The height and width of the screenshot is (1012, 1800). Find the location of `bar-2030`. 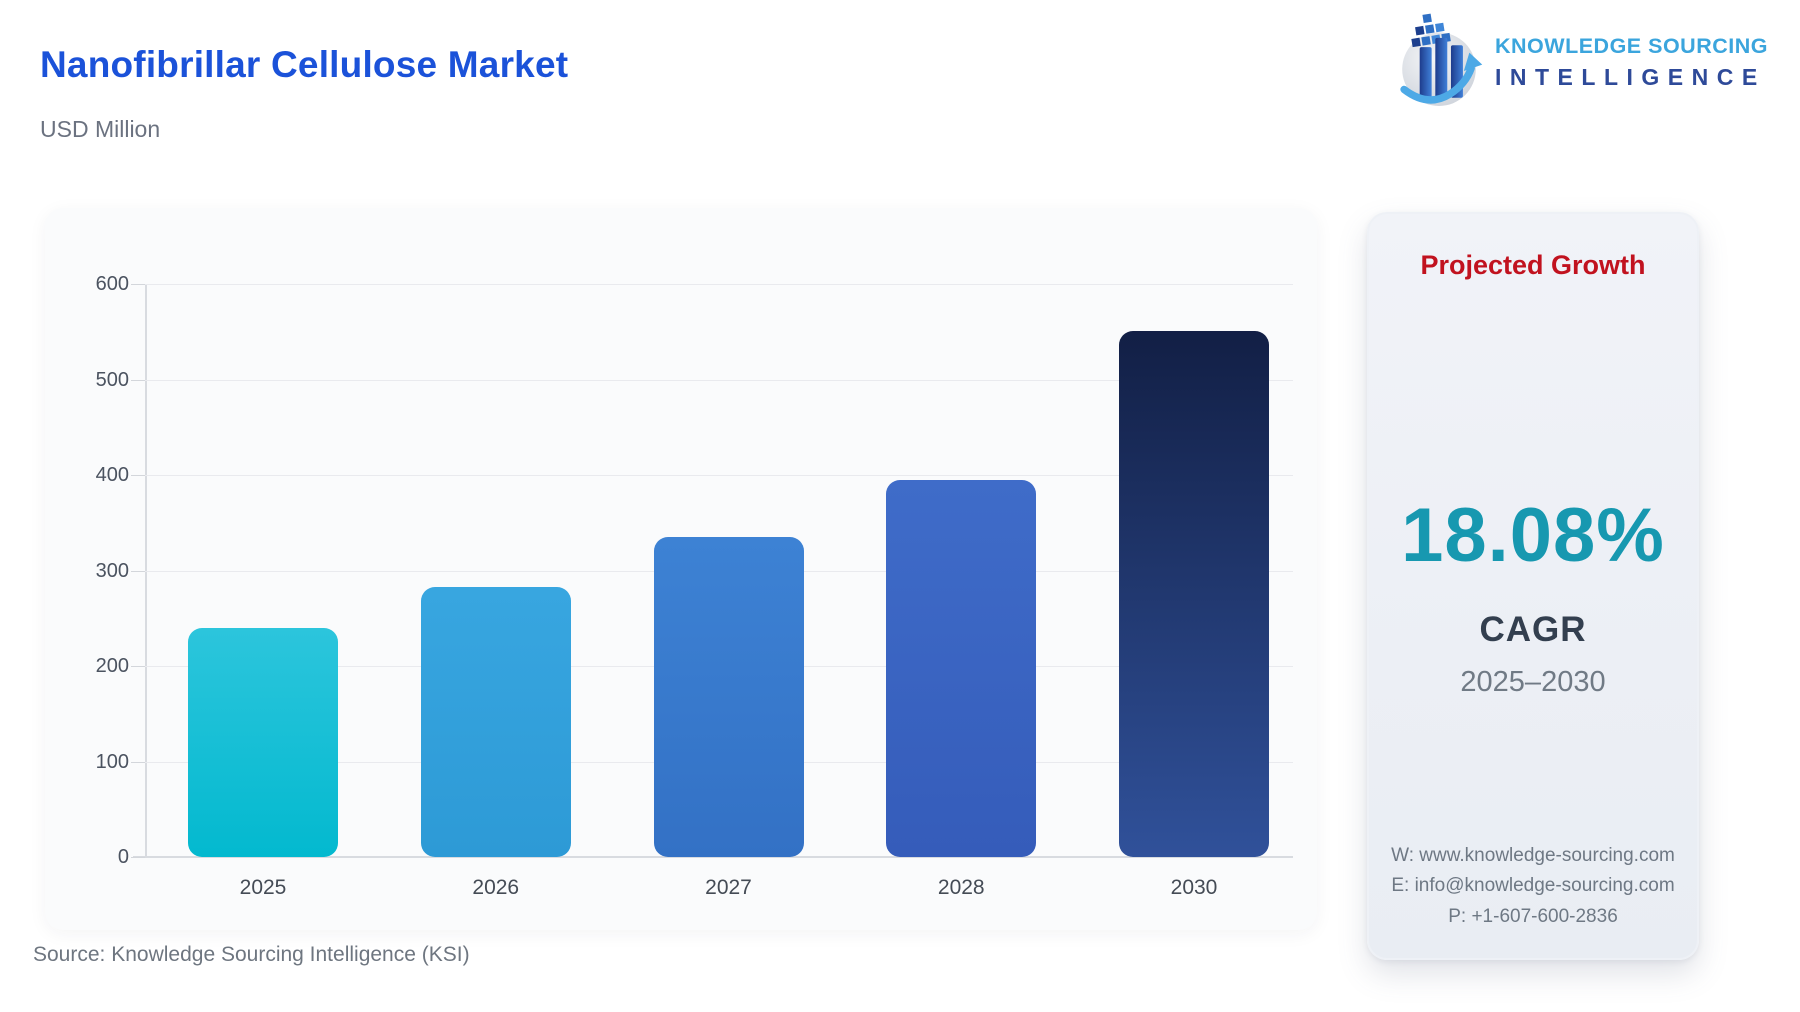

bar-2030 is located at coordinates (1194, 593).